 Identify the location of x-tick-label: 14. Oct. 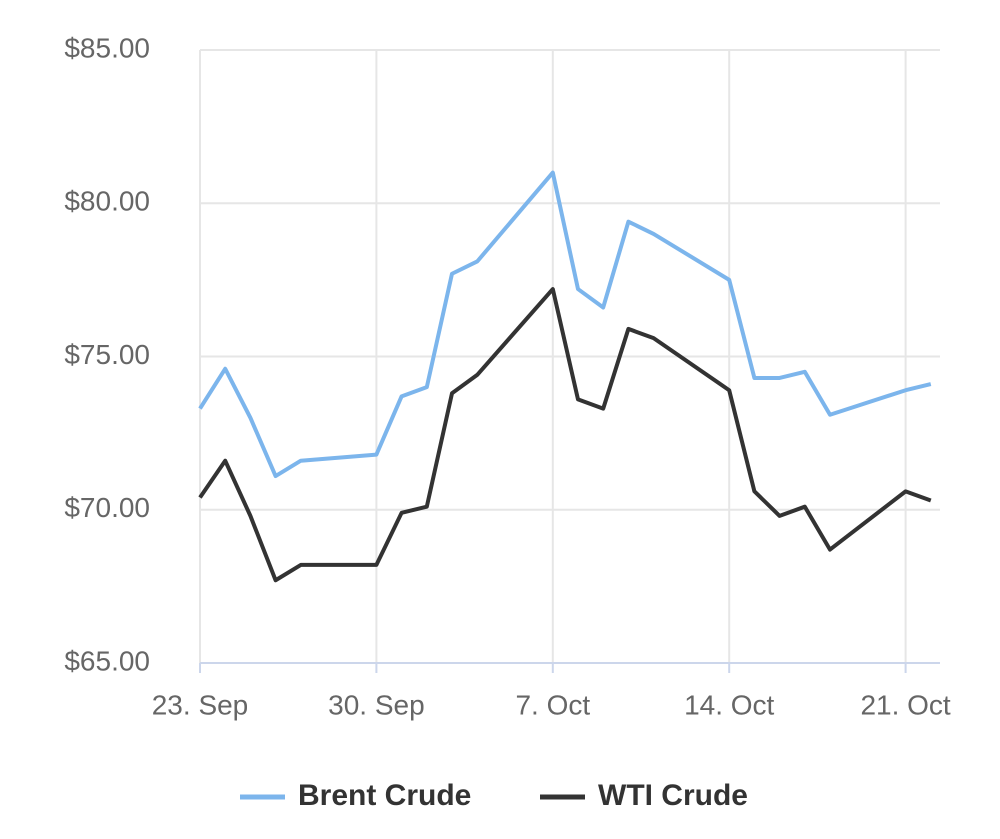
(729, 704).